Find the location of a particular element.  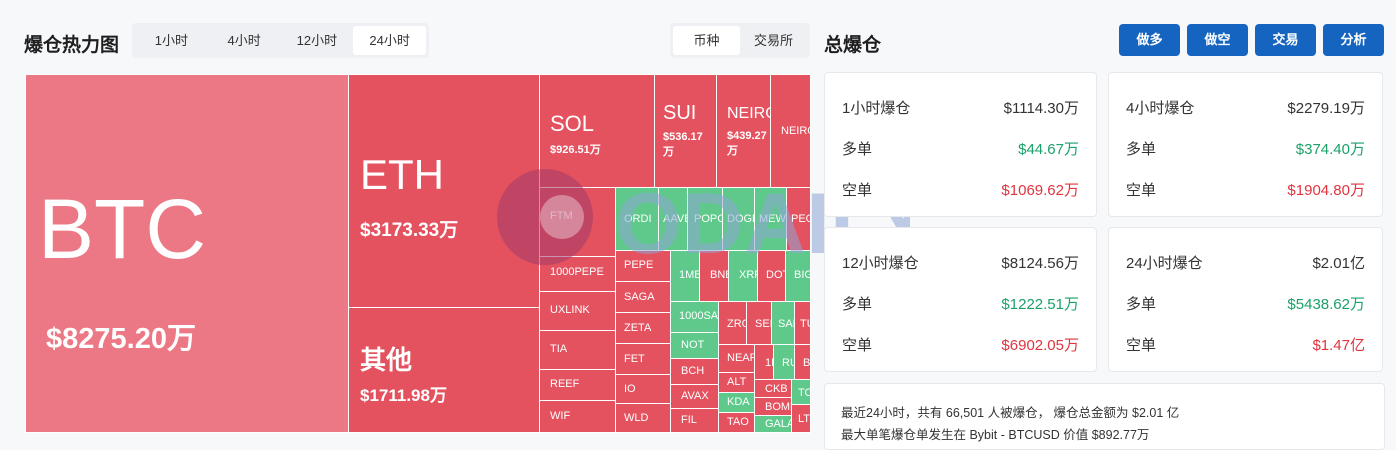

cell-symbol: 其他 is located at coordinates (386, 360).